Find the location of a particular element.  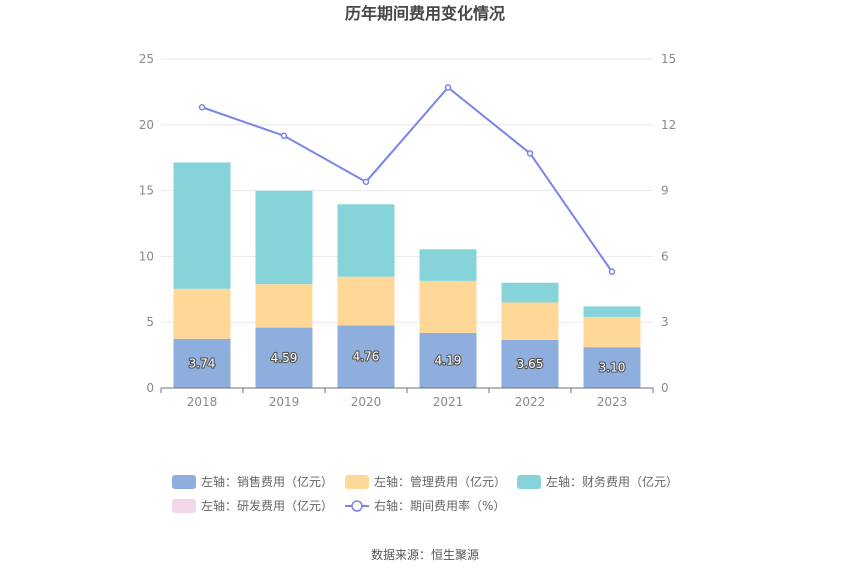

chart-title: 历年期间费用变化情况 is located at coordinates (425, 13).